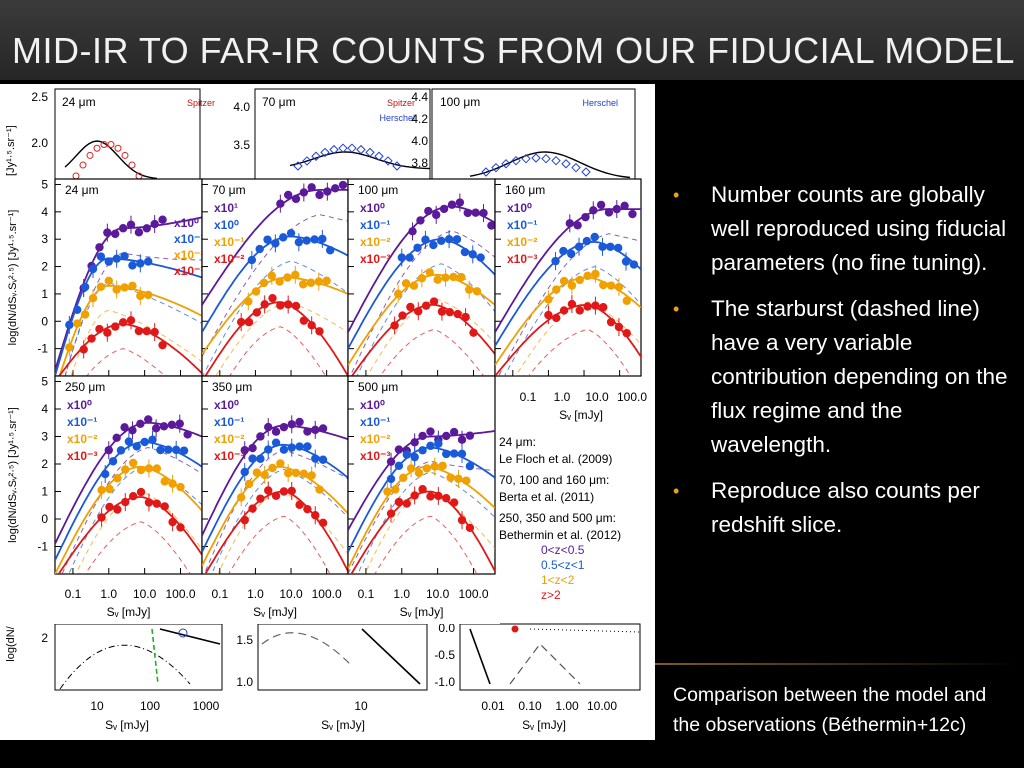 This screenshot has width=1024, height=768. I want to click on counts-panel: 100 μm x10⁰ x10⁻¹ x10⁻² x10⁻³, so click(421, 277).